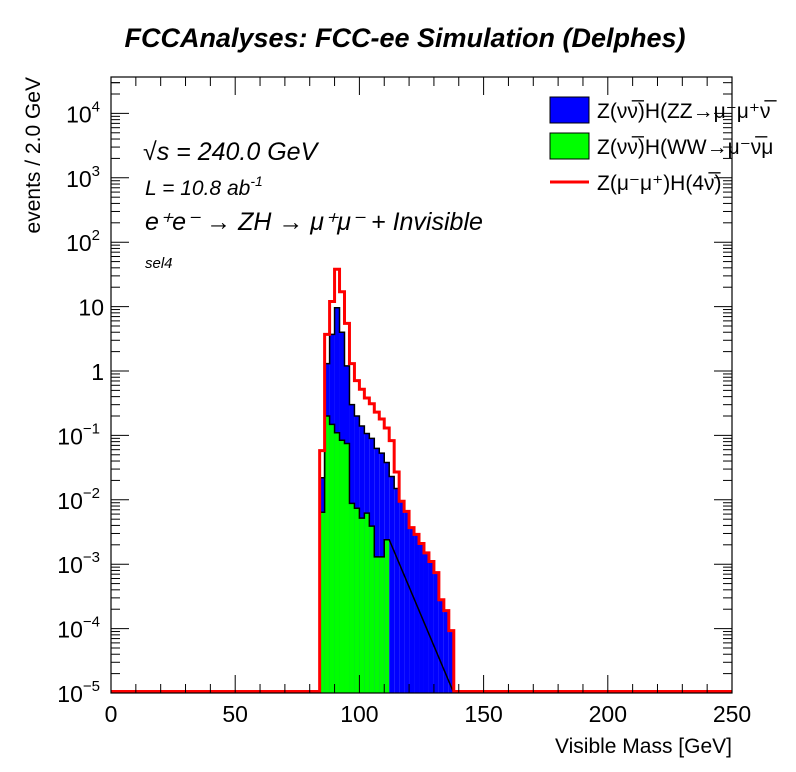  Describe the element at coordinates (659, 183) in the screenshot. I see `legend-label: Z(μ⁻μ⁺)H(4ν̅)` at that location.